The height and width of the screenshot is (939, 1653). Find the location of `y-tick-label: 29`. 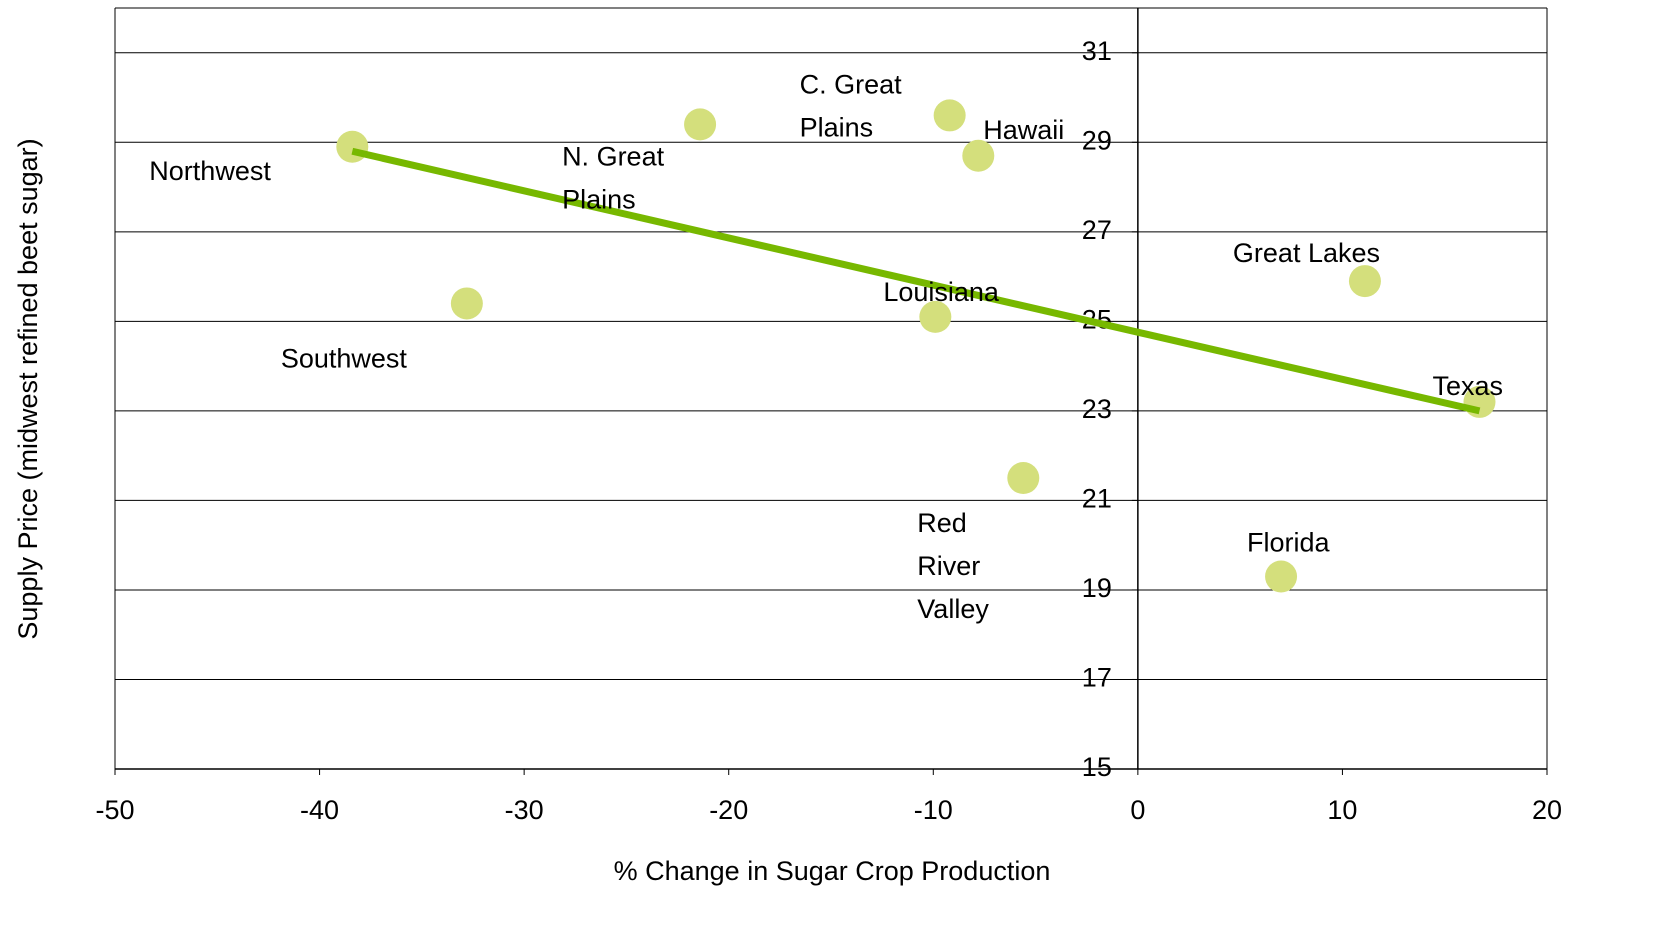

y-tick-label: 29 is located at coordinates (1097, 140).